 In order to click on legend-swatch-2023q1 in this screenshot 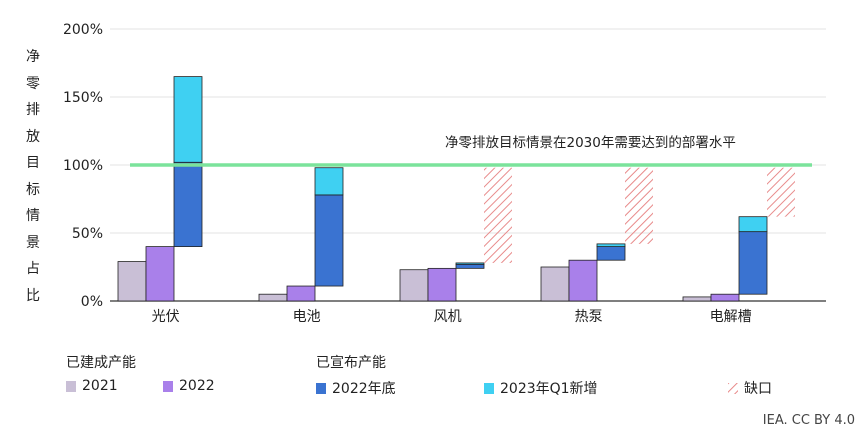, I will do `click(489, 388)`.